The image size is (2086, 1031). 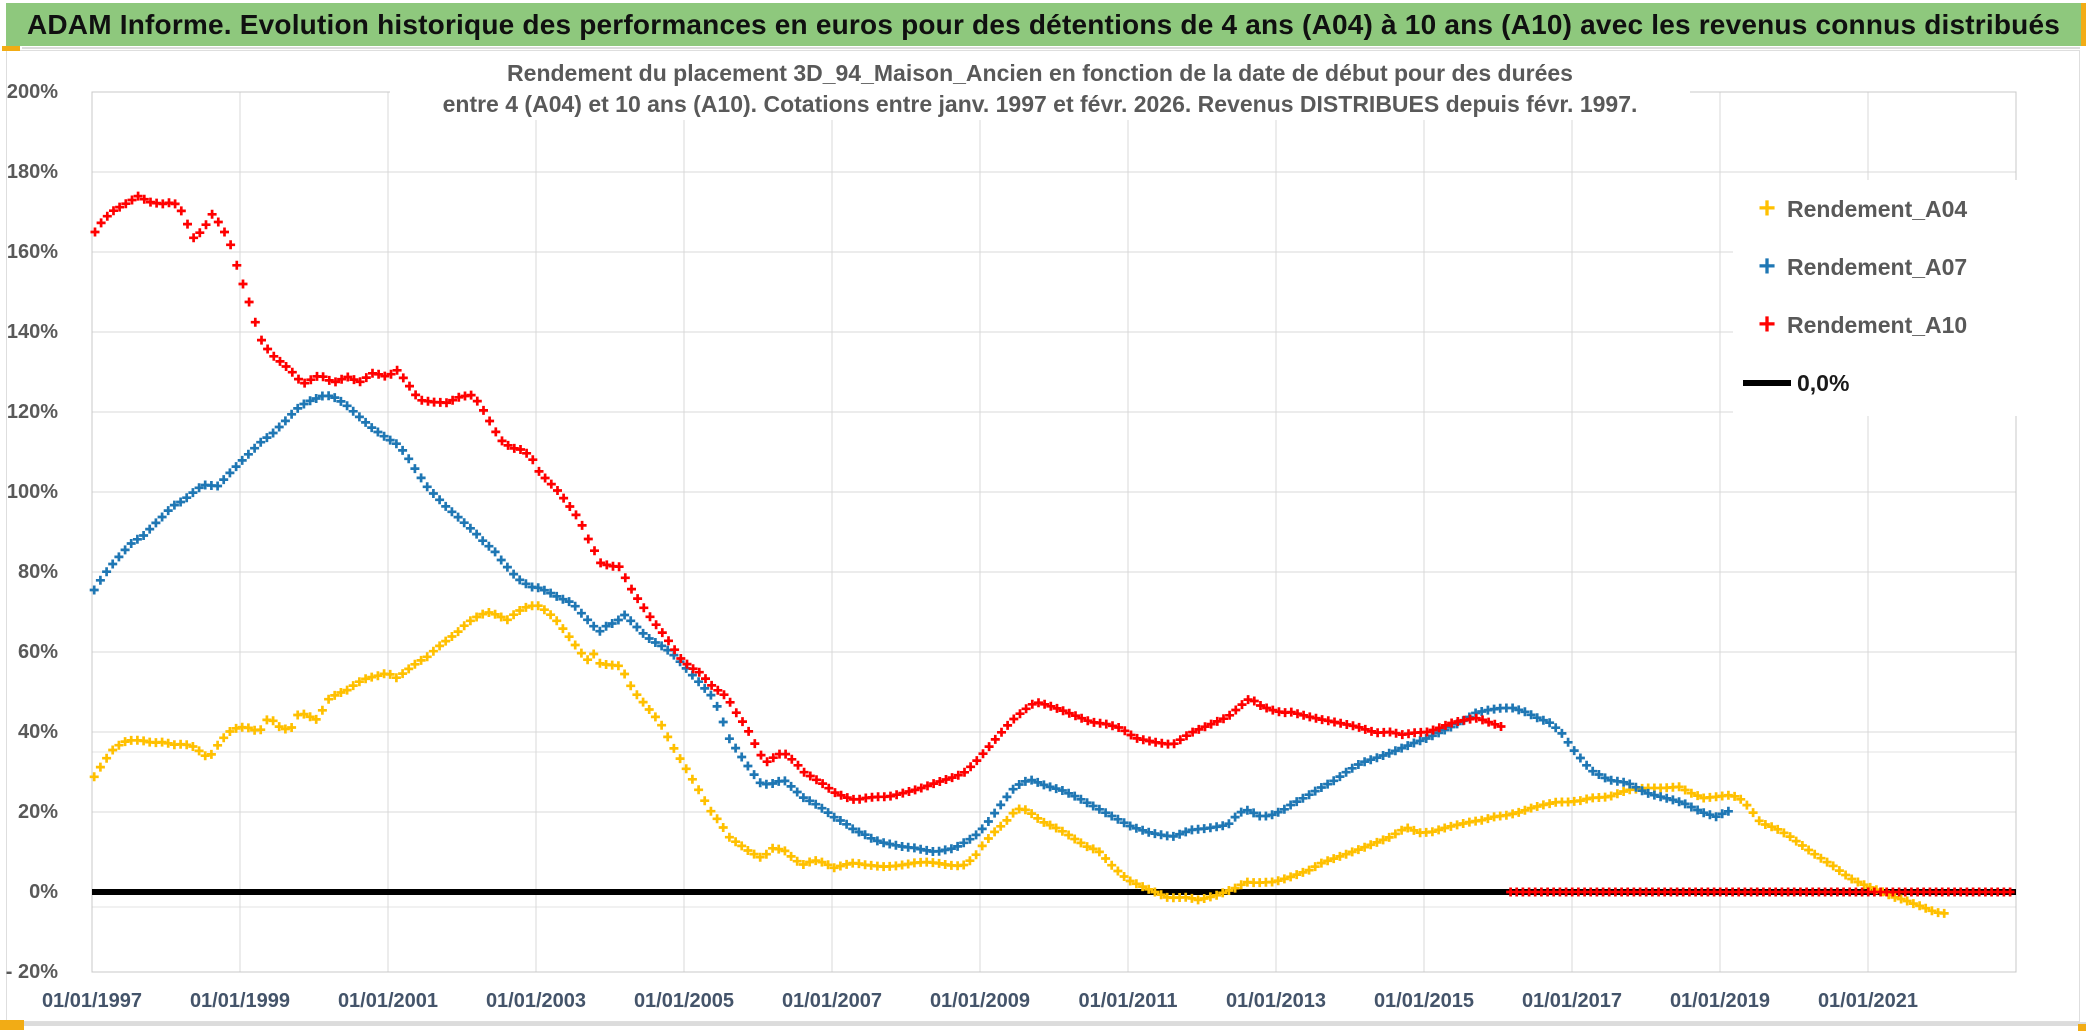 I want to click on x-tick-label: 01/01/2017, so click(x=1572, y=1001).